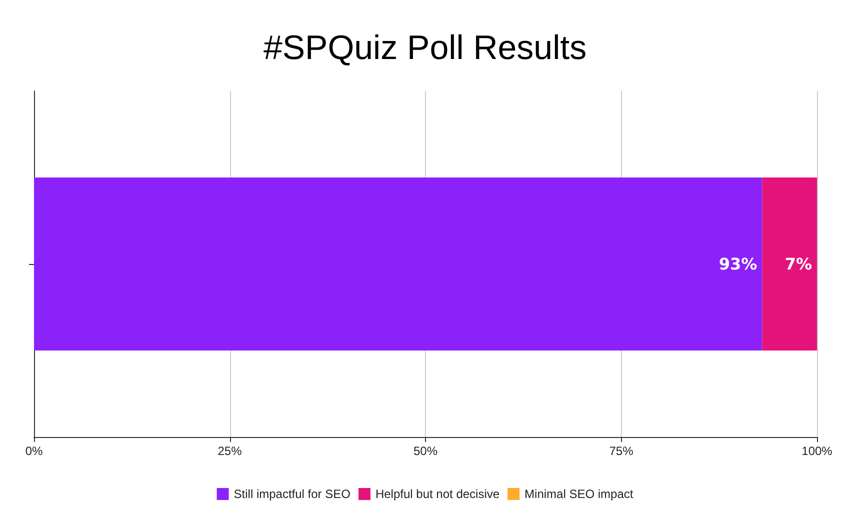 The image size is (850, 525). Describe the element at coordinates (425, 451) in the screenshot. I see `x-tick-label: 50%` at that location.